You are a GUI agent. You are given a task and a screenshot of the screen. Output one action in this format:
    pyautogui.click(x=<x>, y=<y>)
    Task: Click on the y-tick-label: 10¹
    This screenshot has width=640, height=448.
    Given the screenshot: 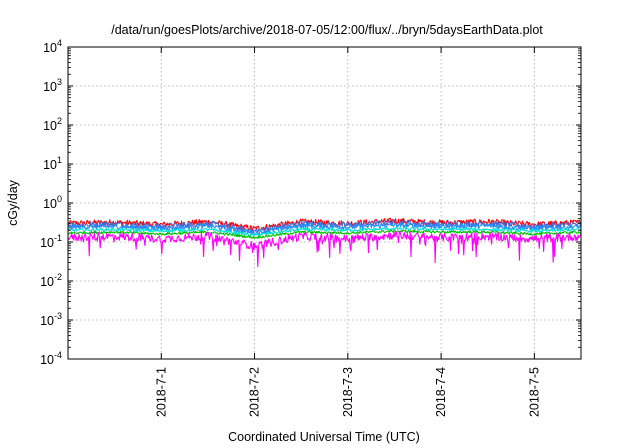 What is the action you would take?
    pyautogui.click(x=52, y=163)
    